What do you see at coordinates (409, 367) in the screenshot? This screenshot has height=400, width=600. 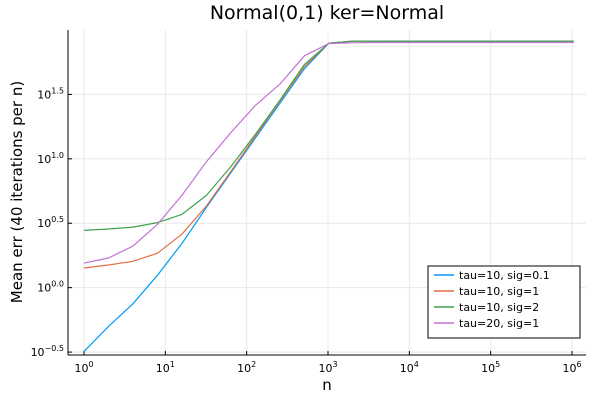 I see `x-tick-label: 104` at bounding box center [409, 367].